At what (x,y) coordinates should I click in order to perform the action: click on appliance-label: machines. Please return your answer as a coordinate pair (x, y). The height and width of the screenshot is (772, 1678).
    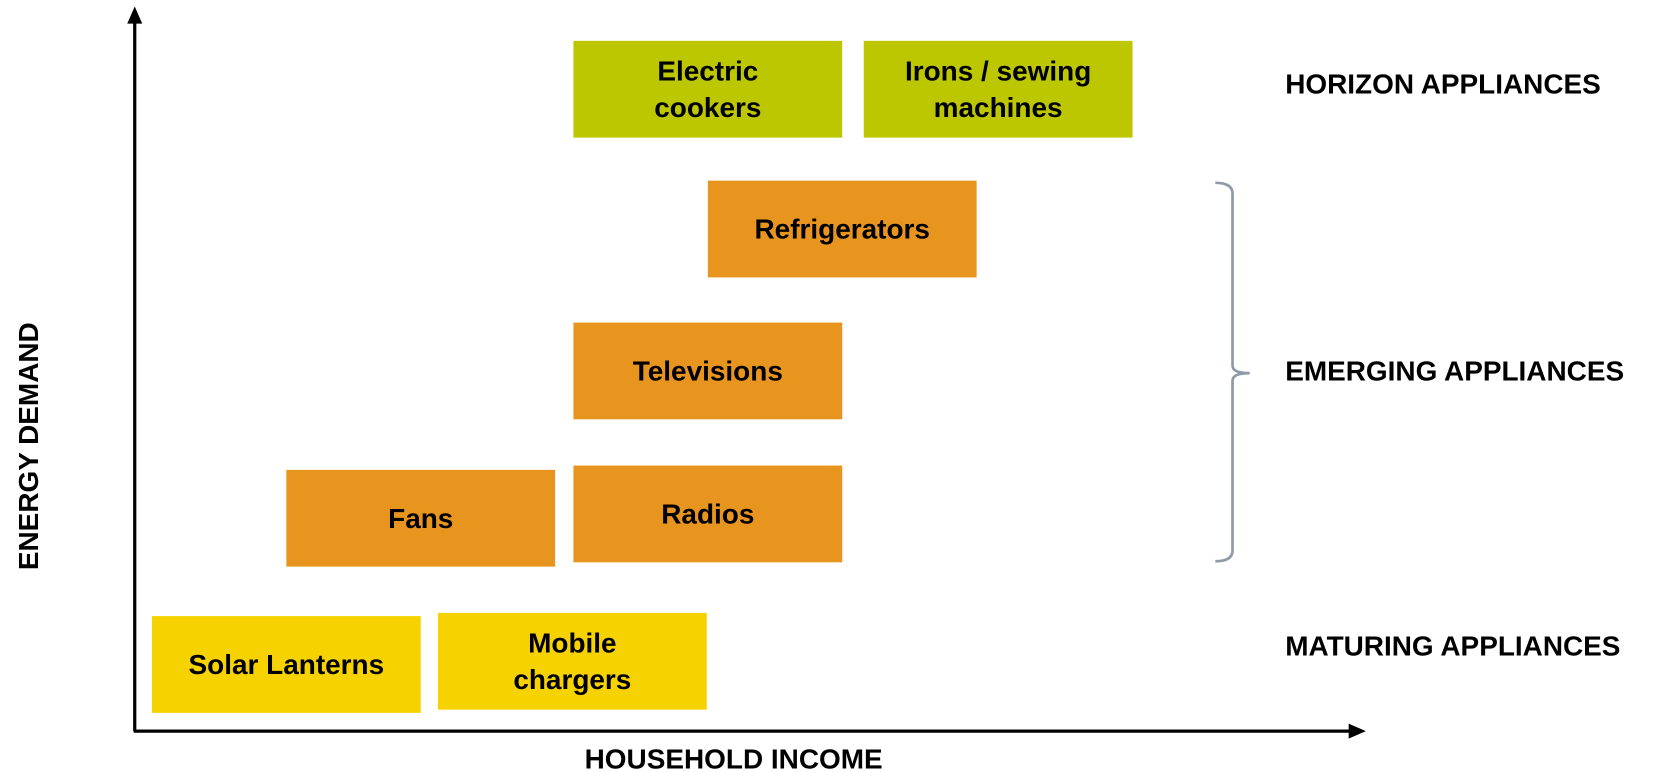
    Looking at the image, I should click on (998, 107).